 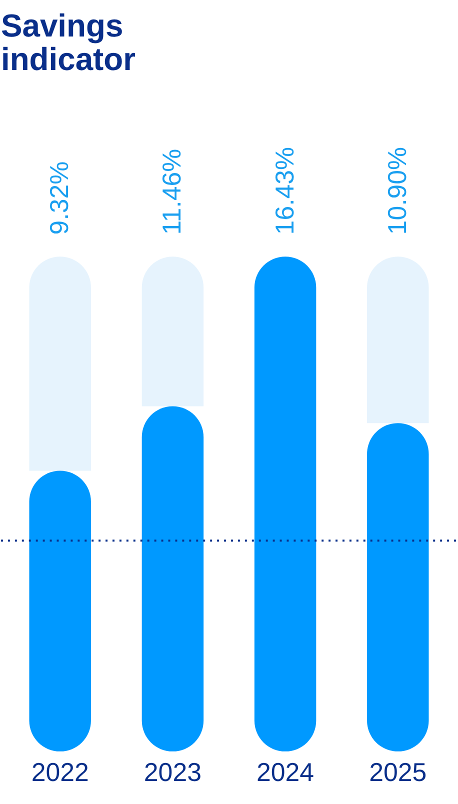 What do you see at coordinates (398, 190) in the screenshot?
I see `data-label: 10.90%` at bounding box center [398, 190].